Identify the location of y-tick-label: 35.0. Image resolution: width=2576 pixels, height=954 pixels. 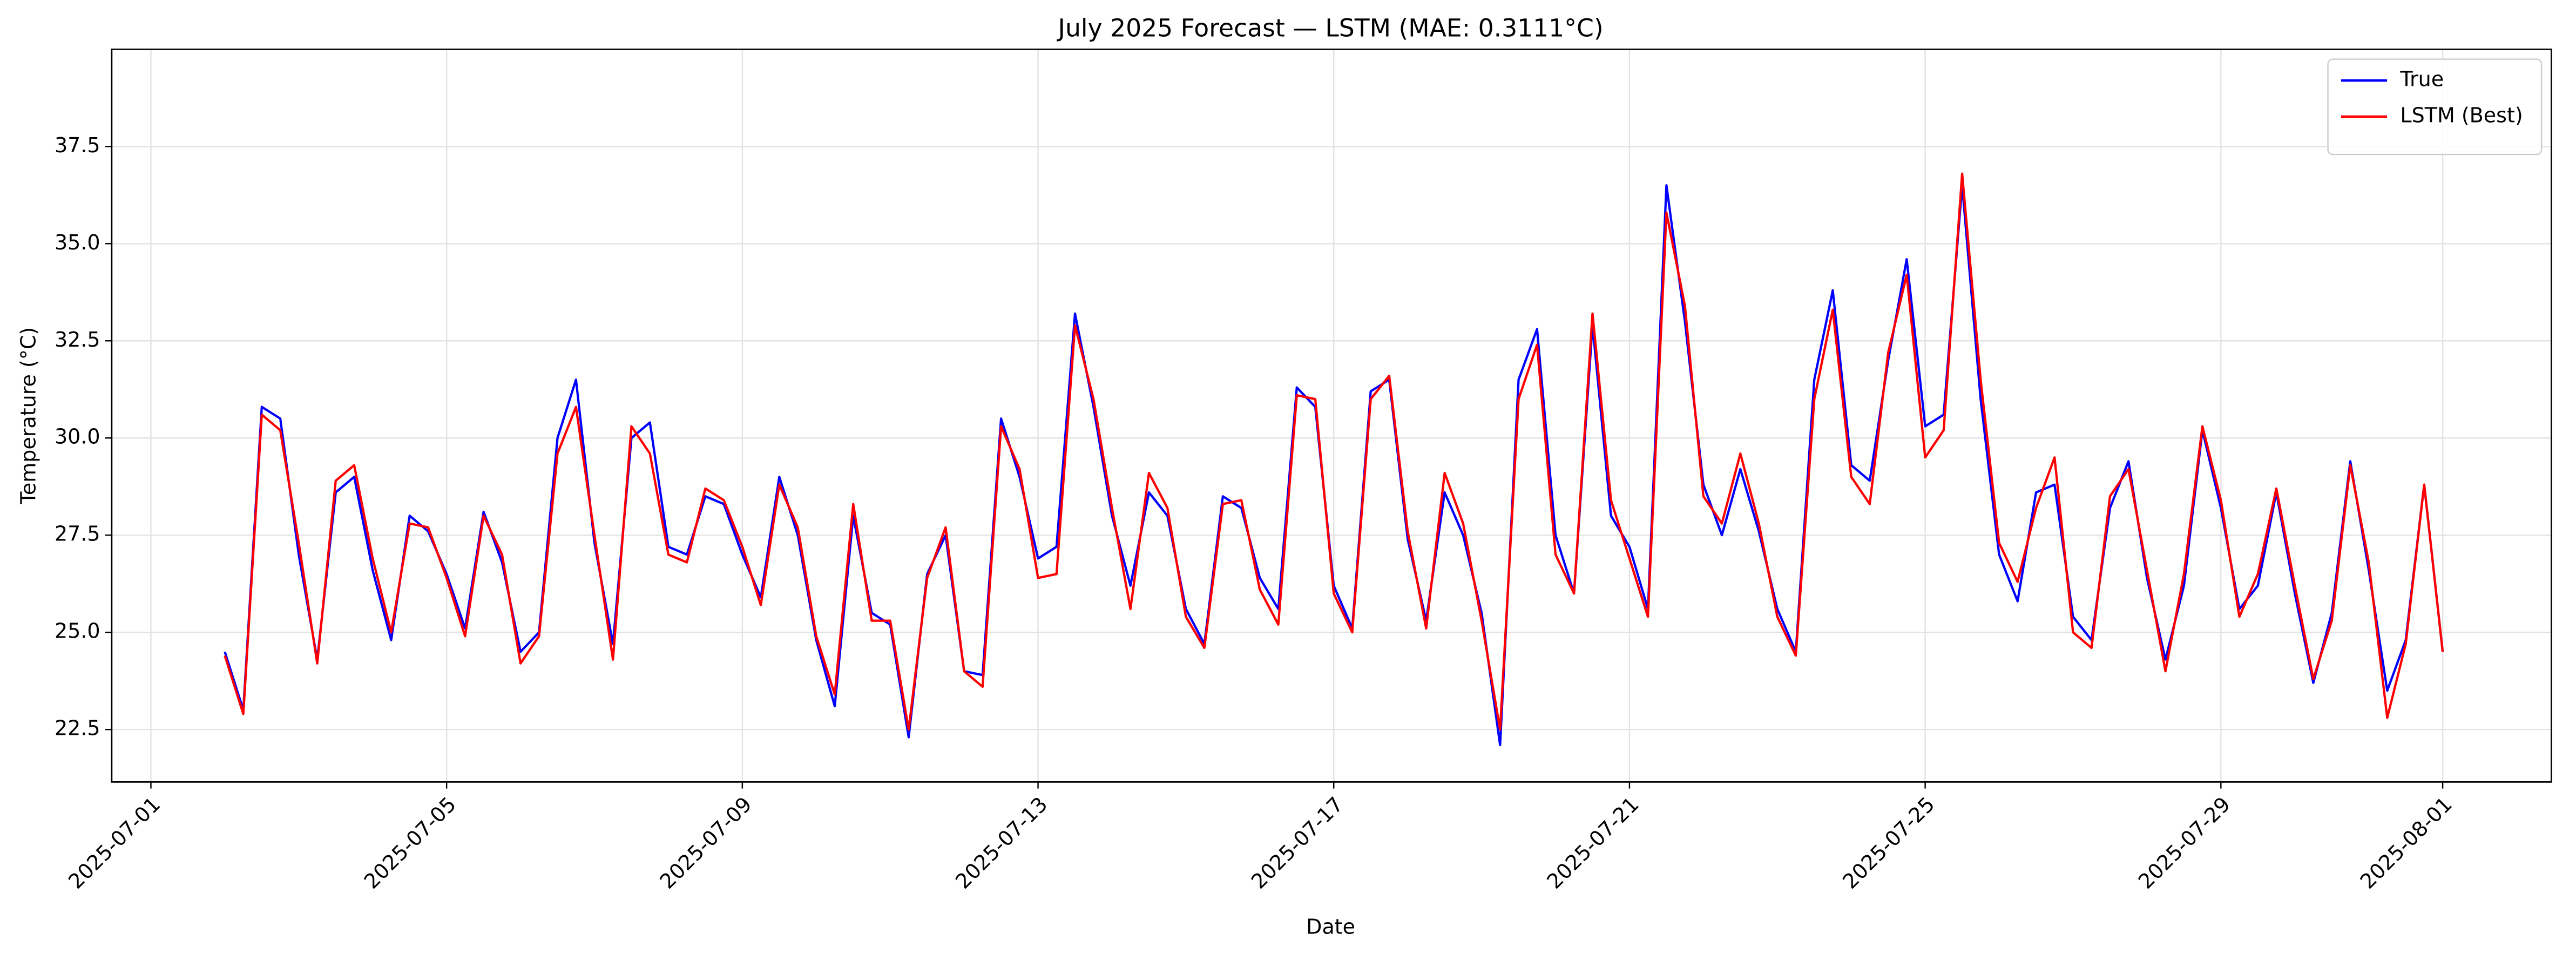
(78, 242).